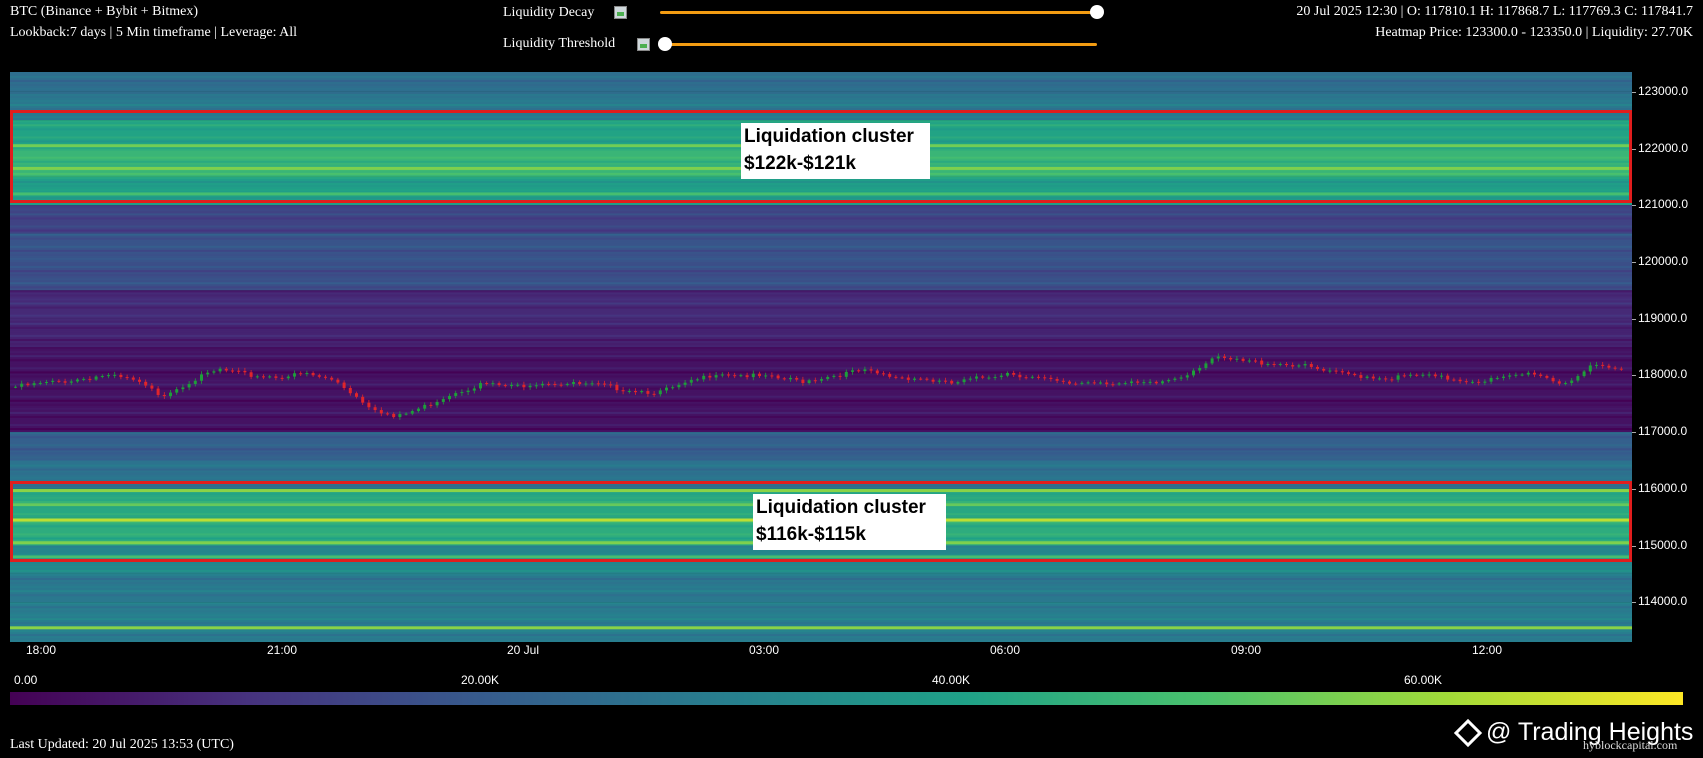 This screenshot has height=758, width=1703. I want to click on broken-image-icon, so click(620, 12).